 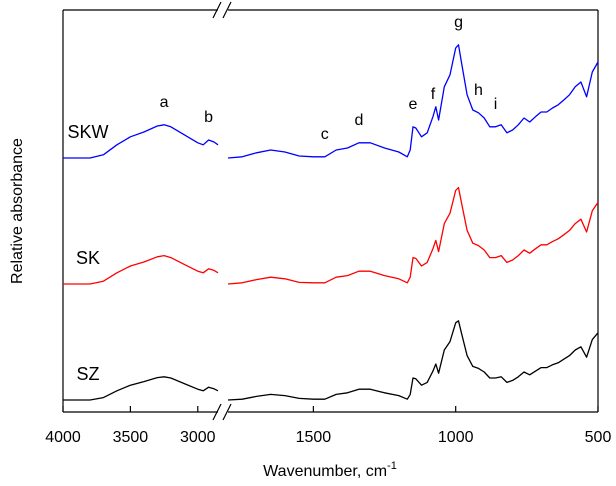 I want to click on x-tick-label: 1500, so click(x=314, y=437).